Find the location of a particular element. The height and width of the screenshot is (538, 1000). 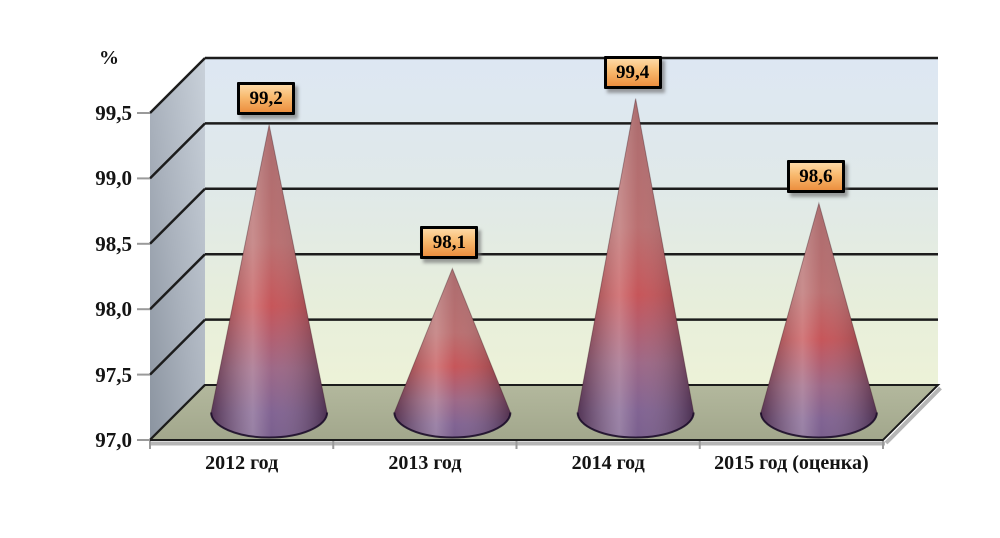

y-tick-label: 98,5 is located at coordinates (113, 243).